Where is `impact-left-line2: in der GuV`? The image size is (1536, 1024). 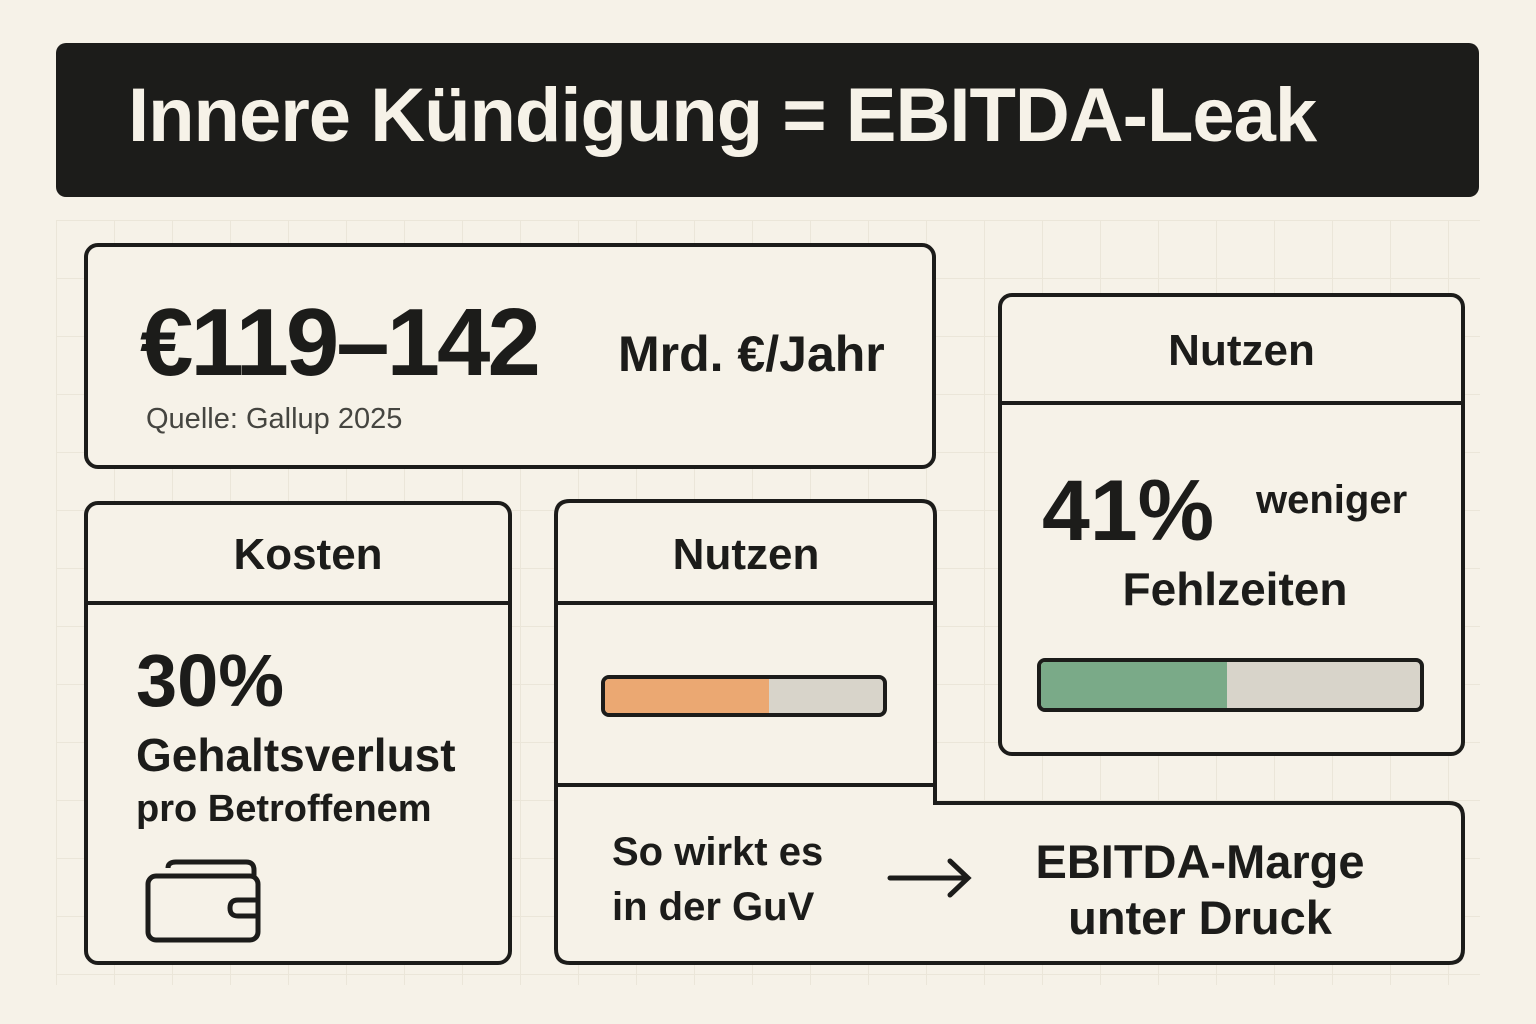
impact-left-line2: in der GuV is located at coordinates (713, 907).